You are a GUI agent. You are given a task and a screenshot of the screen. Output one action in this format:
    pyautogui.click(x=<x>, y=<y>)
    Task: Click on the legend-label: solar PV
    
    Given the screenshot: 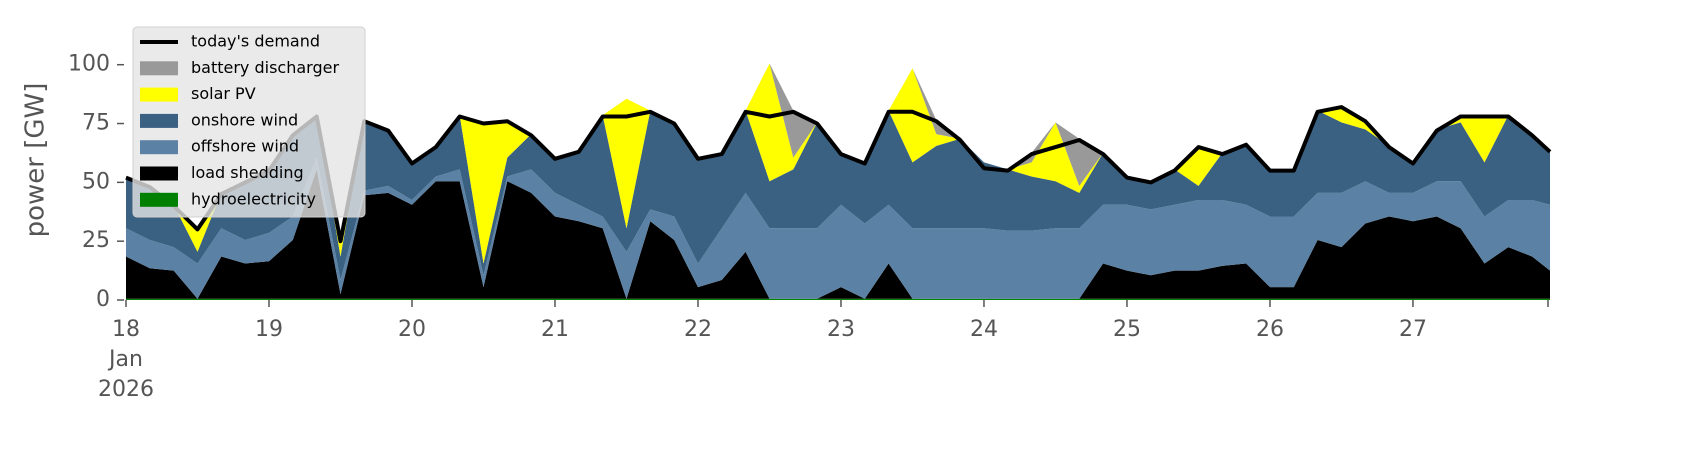 What is the action you would take?
    pyautogui.click(x=223, y=93)
    